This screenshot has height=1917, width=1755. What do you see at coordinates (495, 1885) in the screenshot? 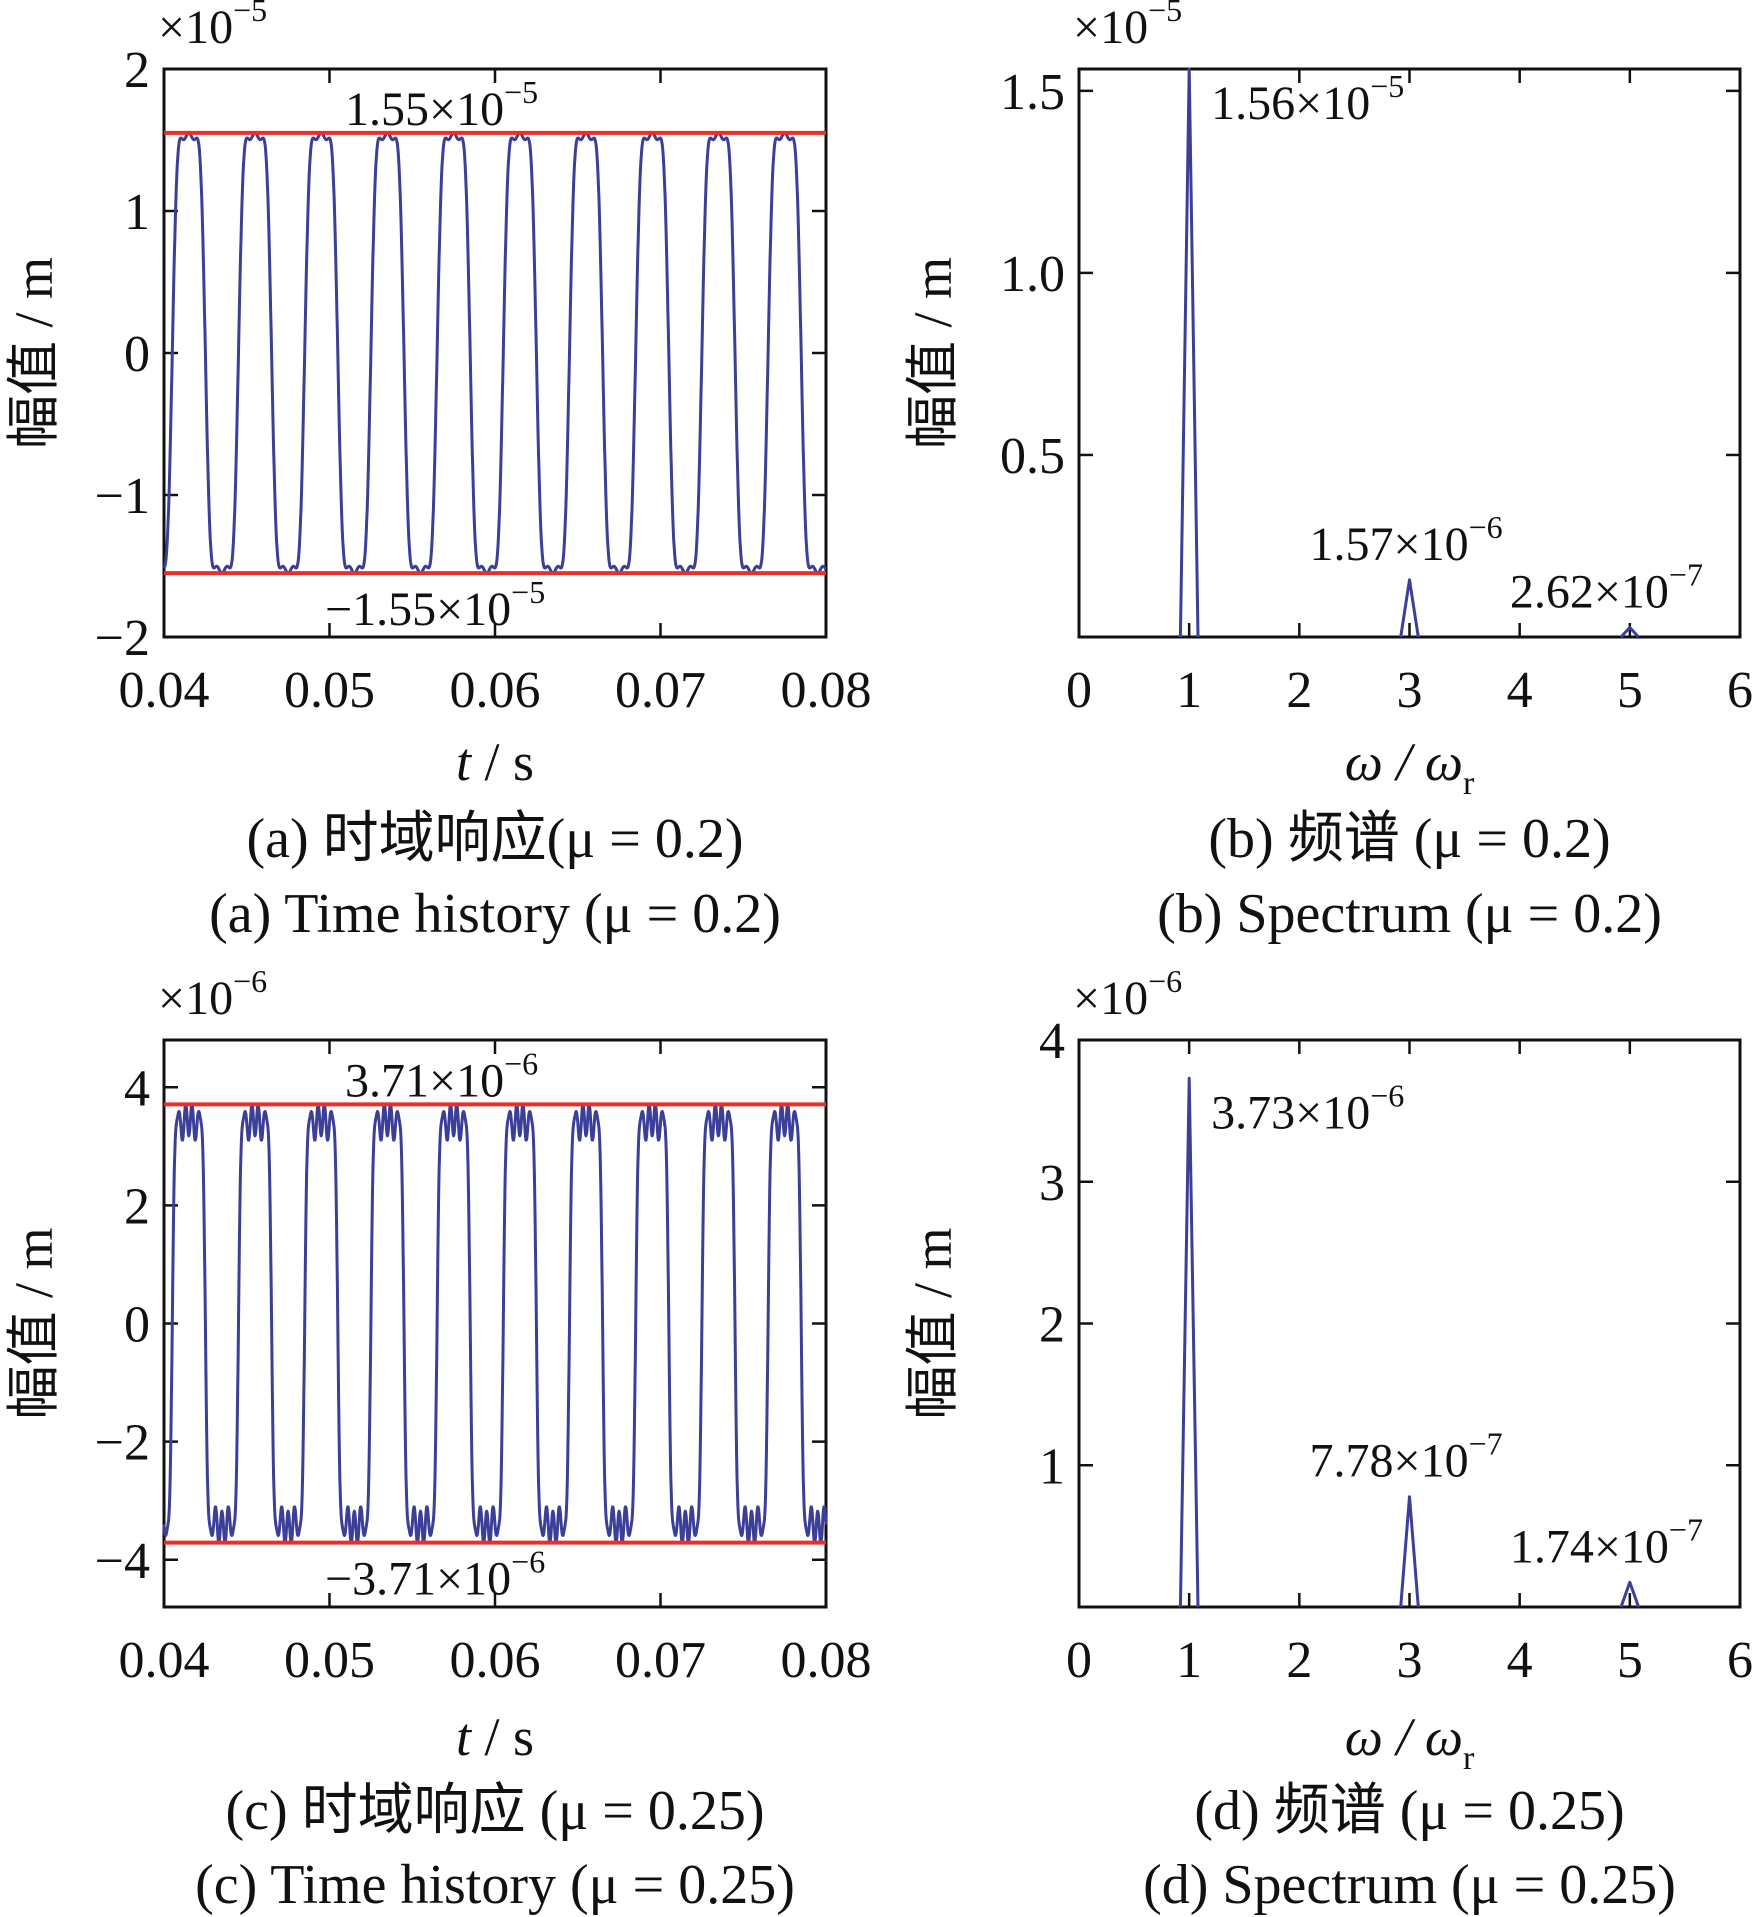
I see `caption-en-c: (c) Time history (μ = 0.25)` at bounding box center [495, 1885].